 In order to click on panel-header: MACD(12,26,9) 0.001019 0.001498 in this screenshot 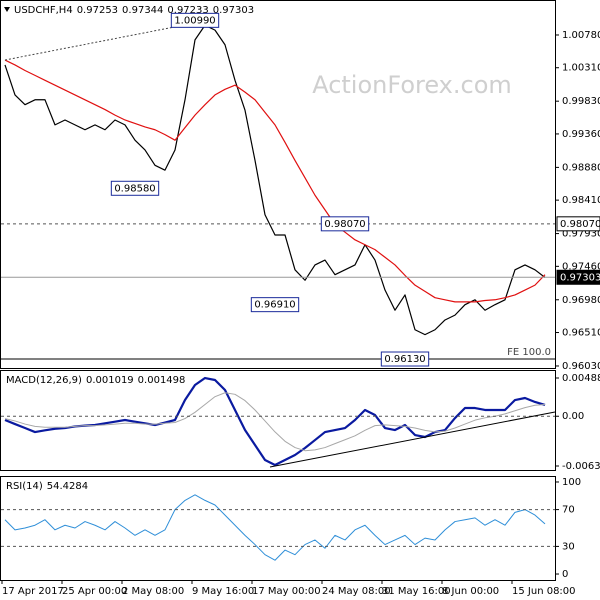, I will do `click(95, 380)`.